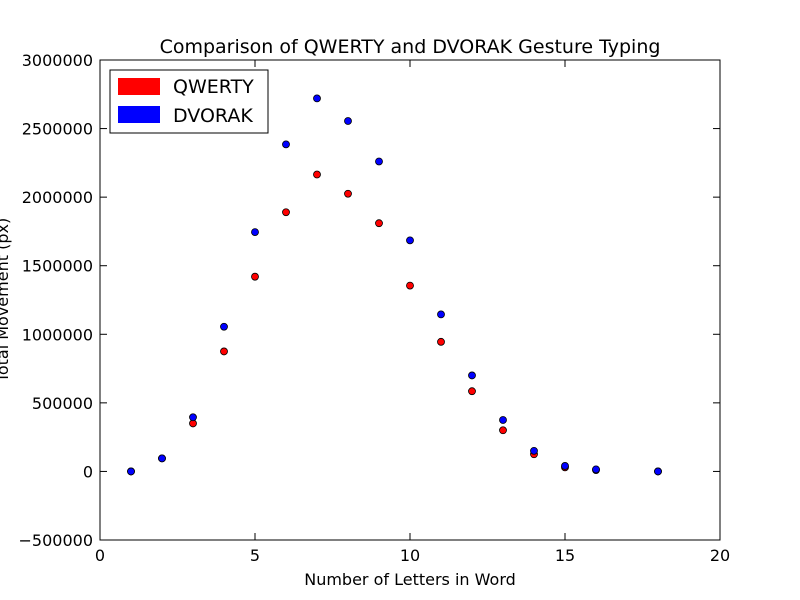 This screenshot has height=600, width=800. Describe the element at coordinates (213, 87) in the screenshot. I see `legend-label-qwerty: QWERTY` at that location.